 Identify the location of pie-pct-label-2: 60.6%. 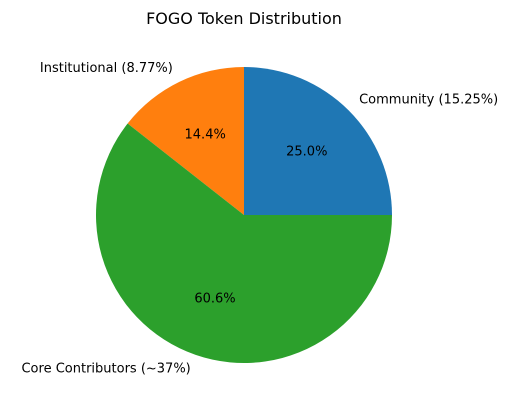
(214, 298).